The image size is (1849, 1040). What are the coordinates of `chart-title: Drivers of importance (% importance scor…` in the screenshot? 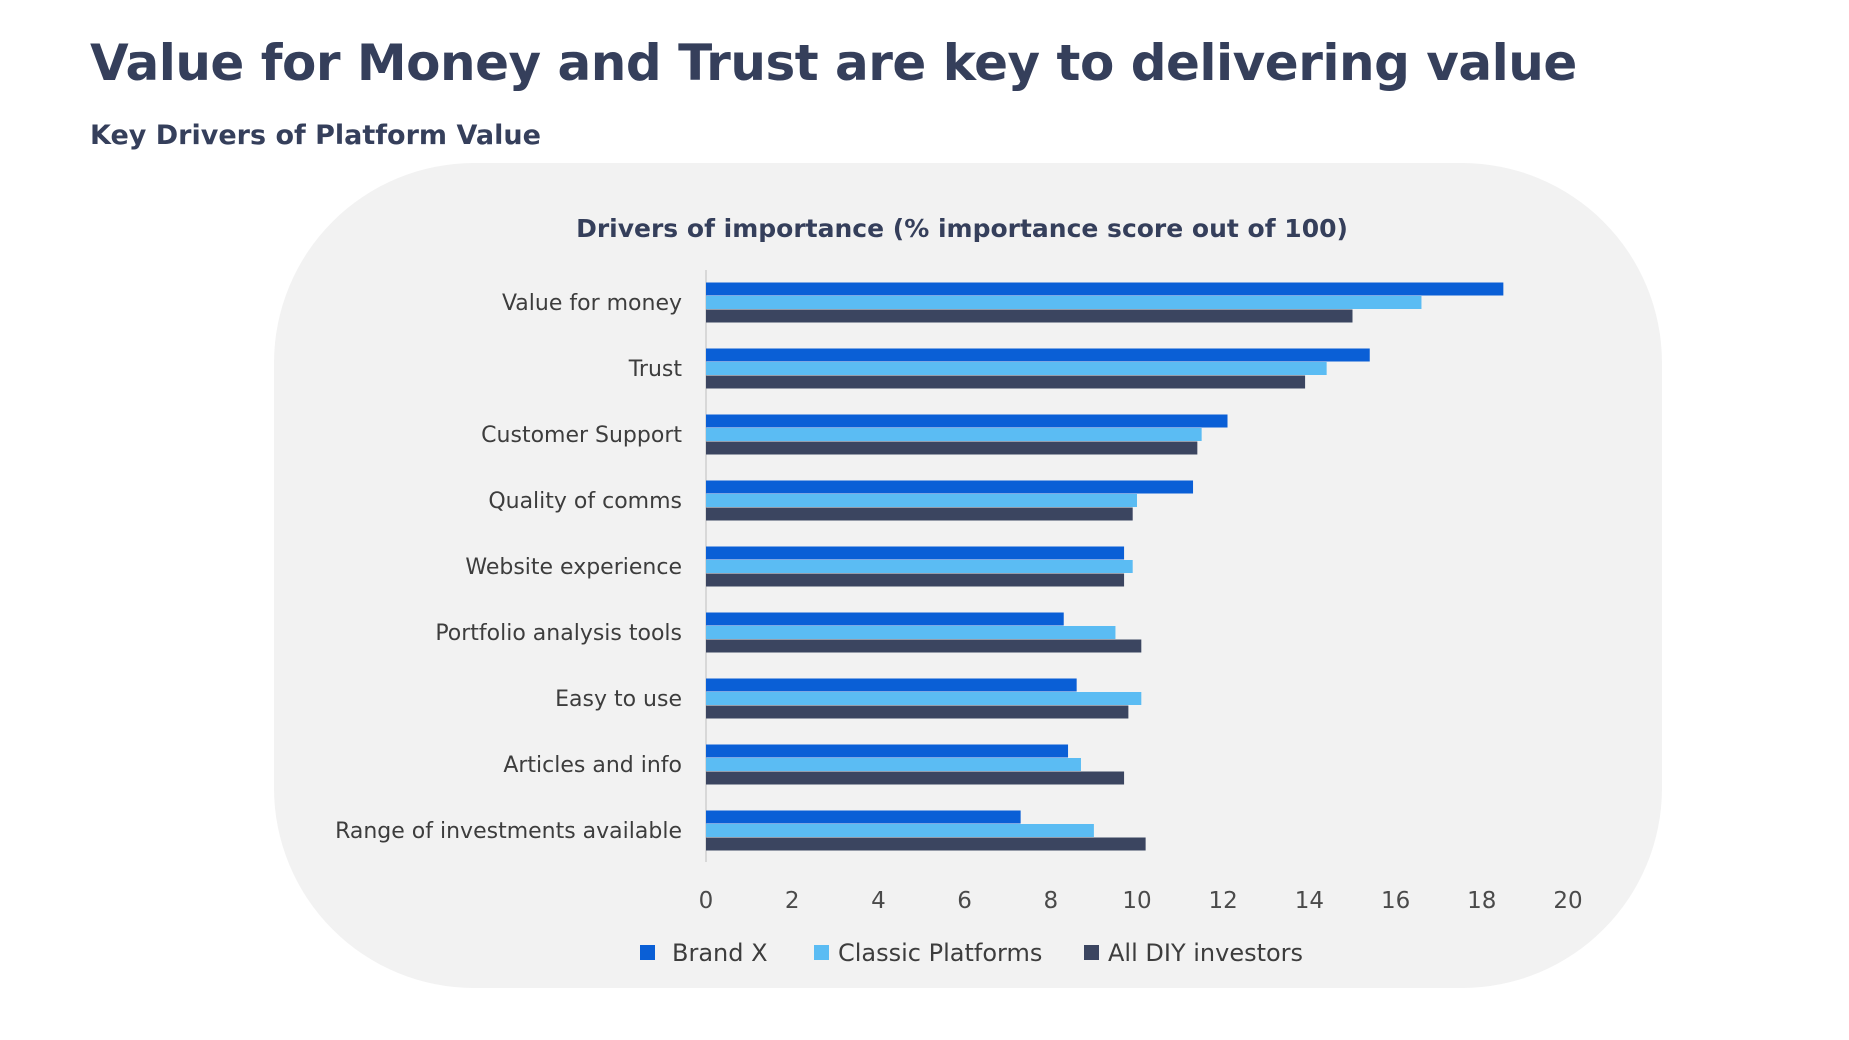 It's located at (962, 228).